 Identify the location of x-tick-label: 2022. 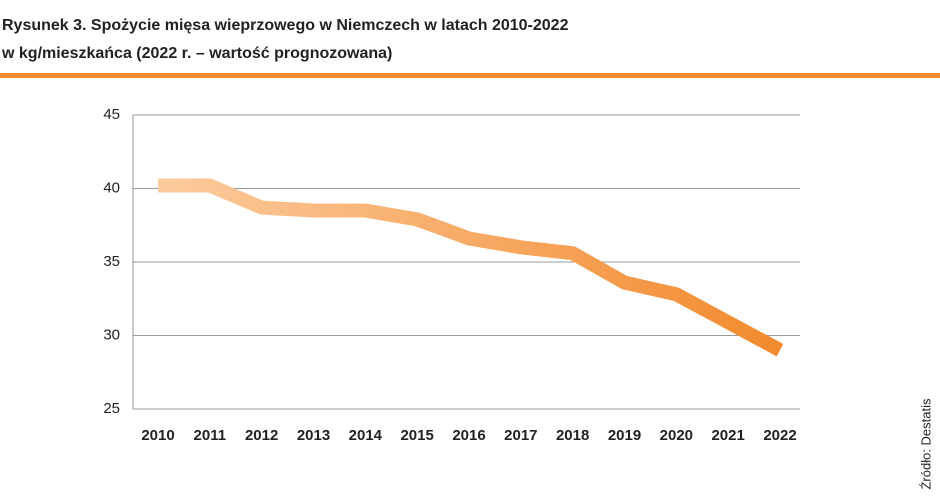
(779, 435).